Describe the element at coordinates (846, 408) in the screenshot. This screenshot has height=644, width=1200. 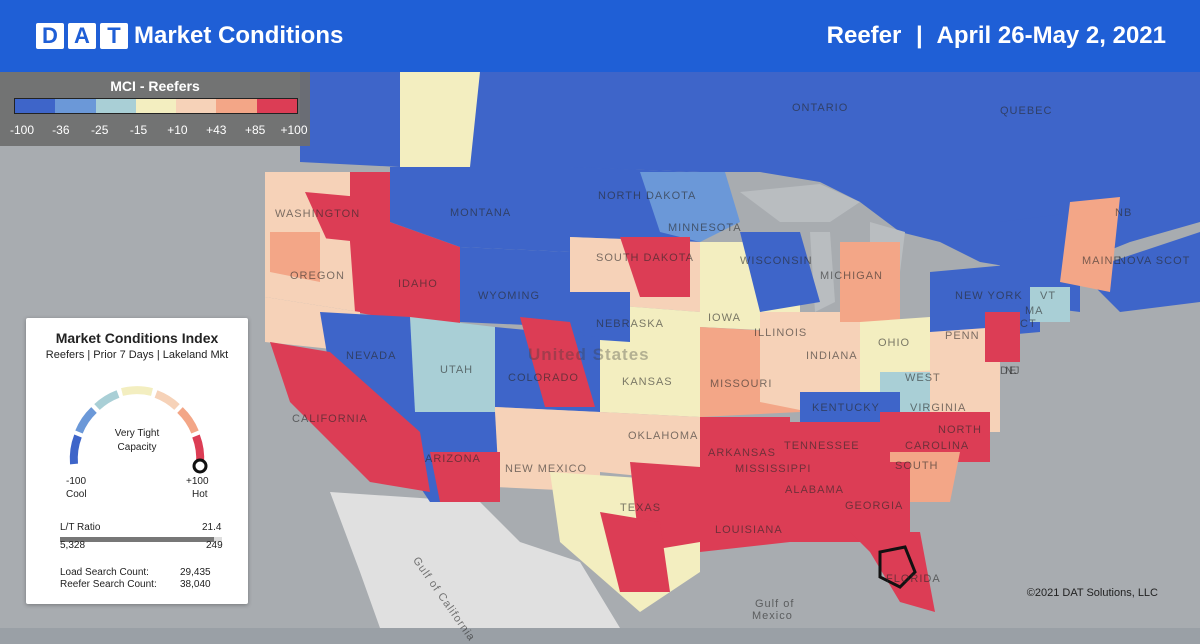
I see `map-label-kentucky: KENTUCKY` at that location.